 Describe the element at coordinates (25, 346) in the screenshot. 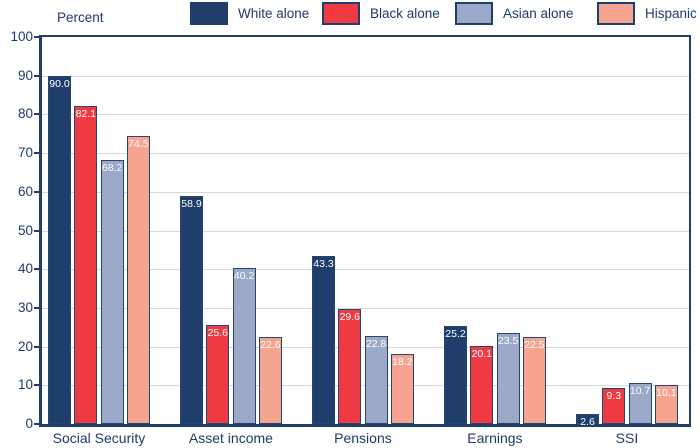

I see `y-tick-label: 20` at that location.